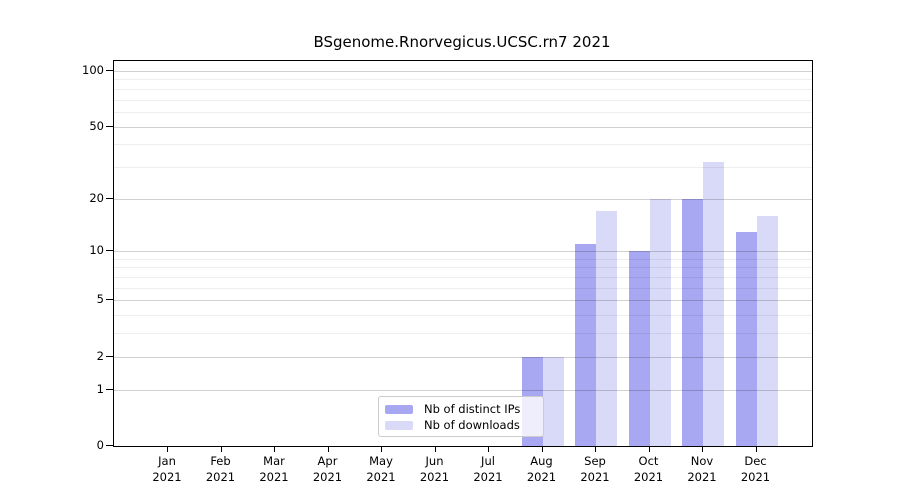  I want to click on legend-swatch-distinct-ips, so click(399, 409).